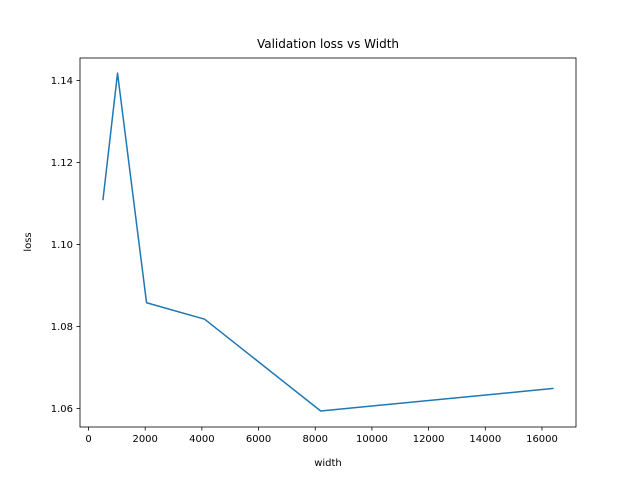  I want to click on y-tick-label: 1.08, so click(62, 327).